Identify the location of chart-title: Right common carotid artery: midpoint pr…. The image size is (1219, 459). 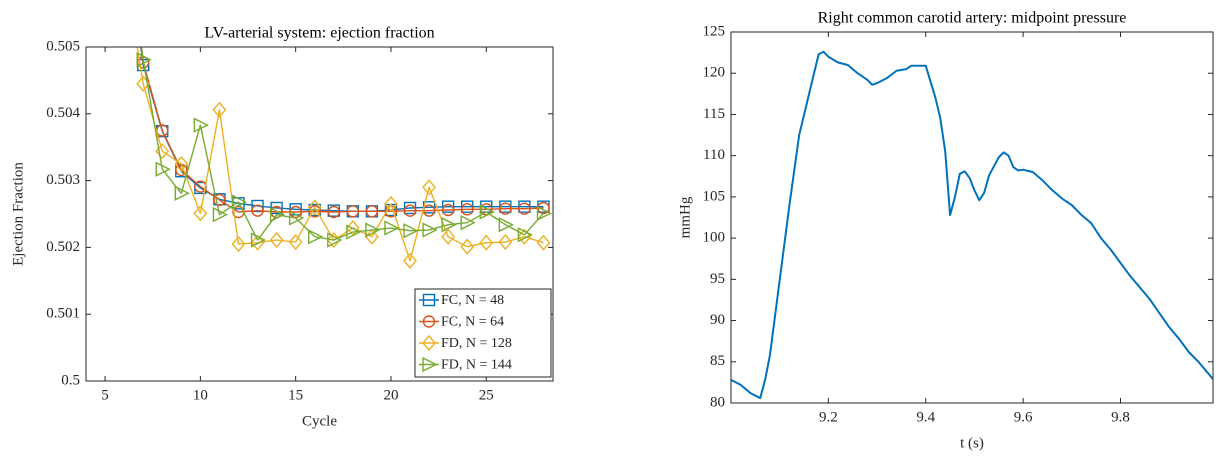
(972, 18).